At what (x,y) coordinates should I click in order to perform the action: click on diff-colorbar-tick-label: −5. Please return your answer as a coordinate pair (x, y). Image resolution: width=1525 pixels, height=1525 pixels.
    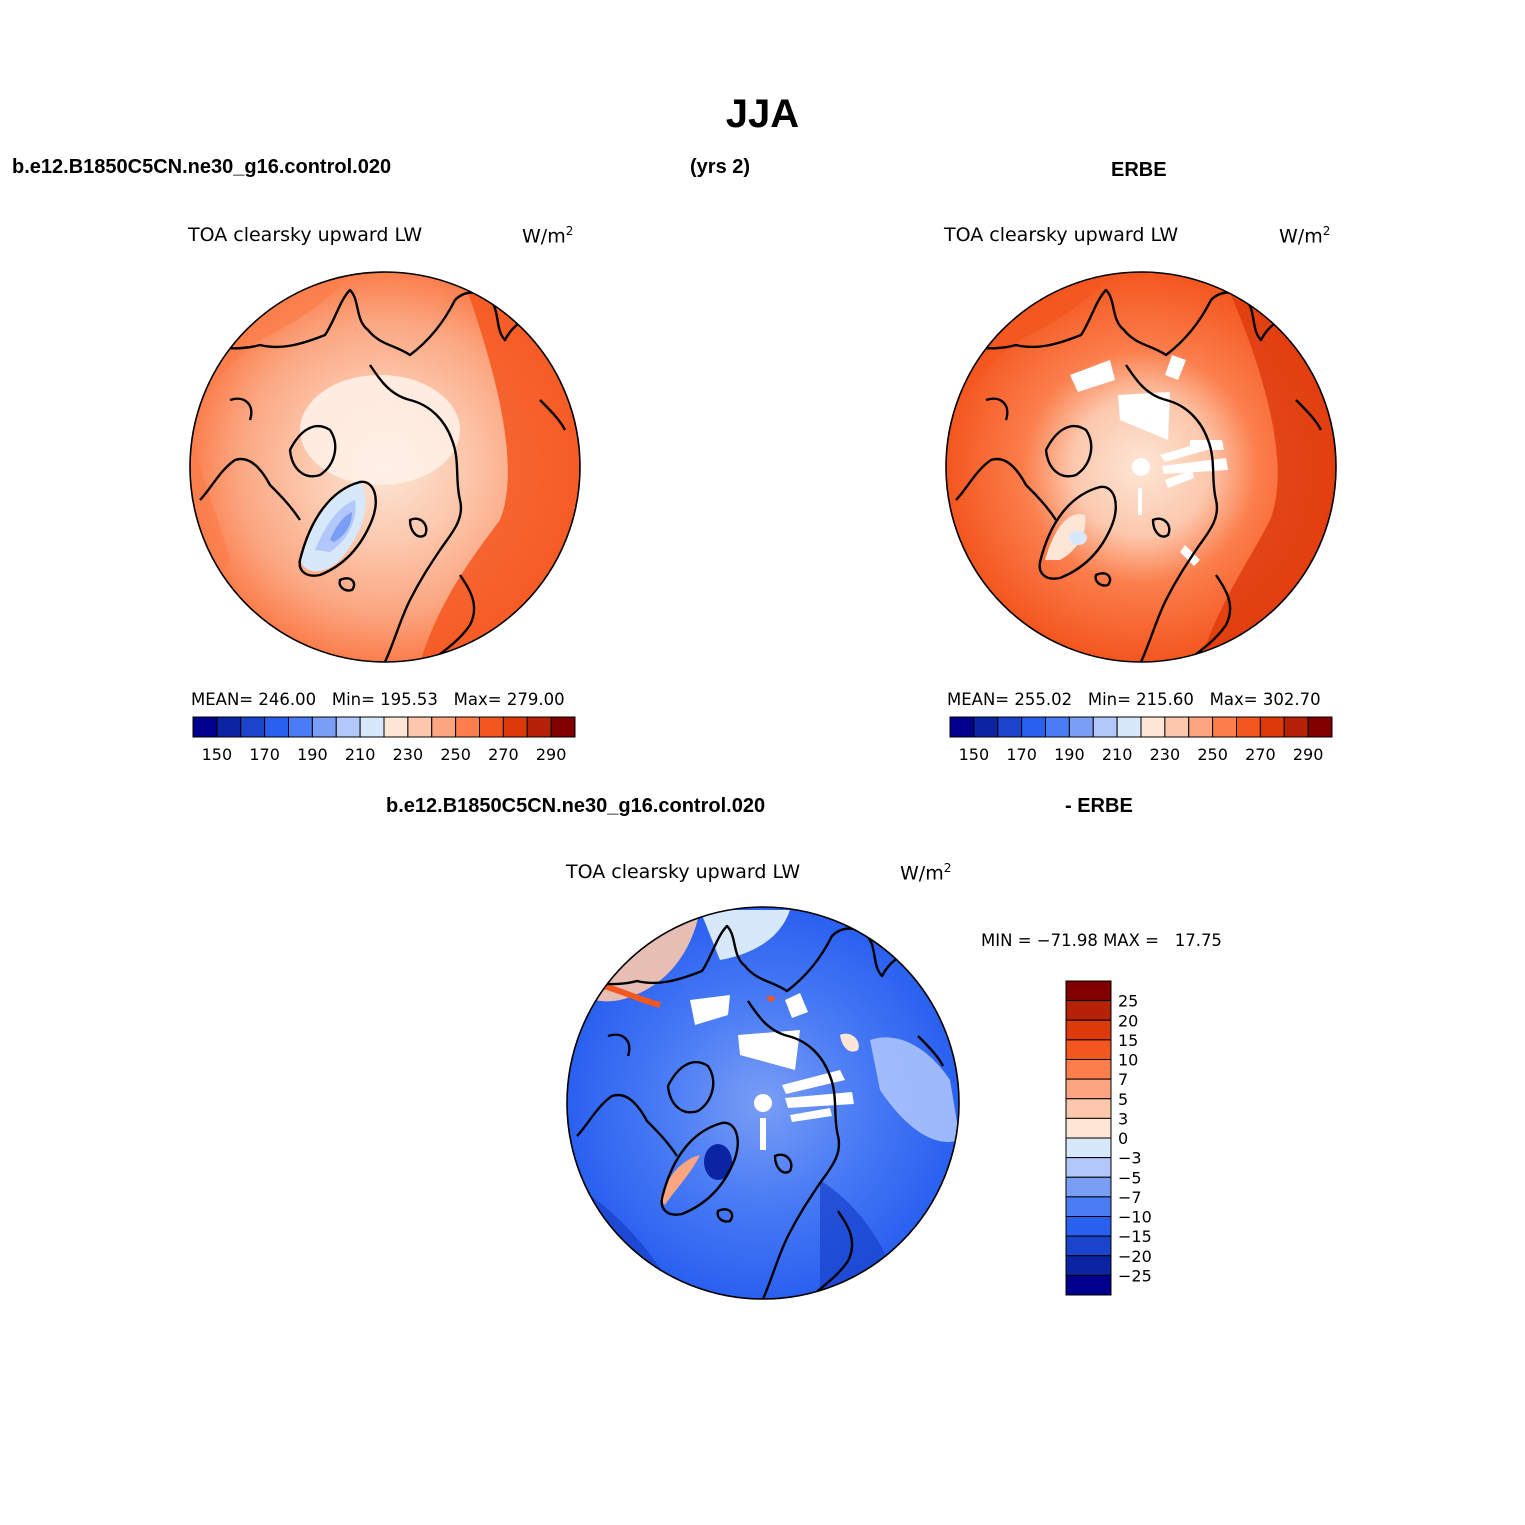
    Looking at the image, I should click on (1130, 1177).